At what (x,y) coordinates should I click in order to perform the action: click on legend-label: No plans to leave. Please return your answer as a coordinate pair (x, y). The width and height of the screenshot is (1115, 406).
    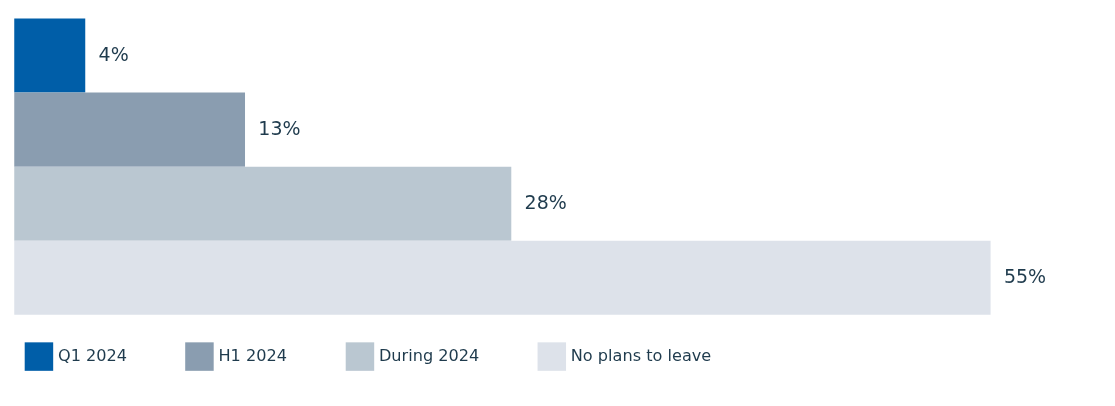
    Looking at the image, I should click on (641, 356).